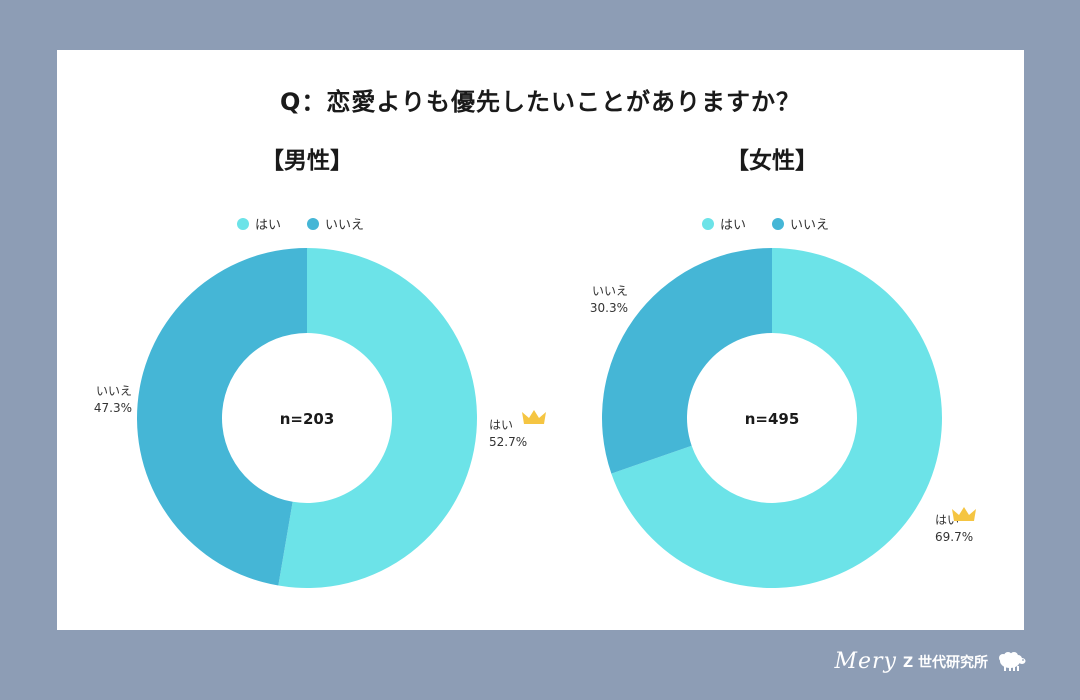 Image resolution: width=1080 pixels, height=700 pixels. I want to click on brand-name: Z 世代研究所, so click(945, 662).